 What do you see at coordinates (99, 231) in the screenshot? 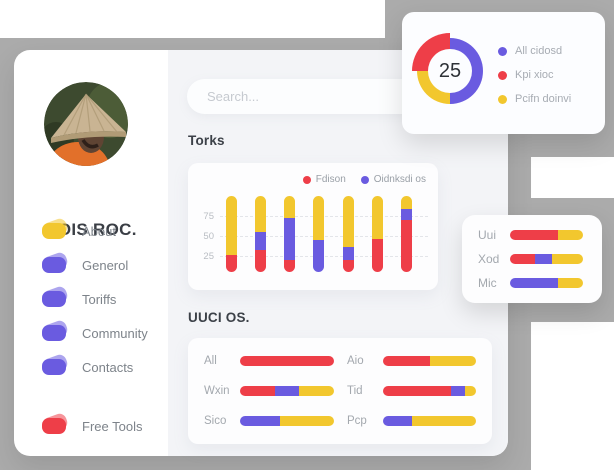
I see `sidebar-item-label: About` at bounding box center [99, 231].